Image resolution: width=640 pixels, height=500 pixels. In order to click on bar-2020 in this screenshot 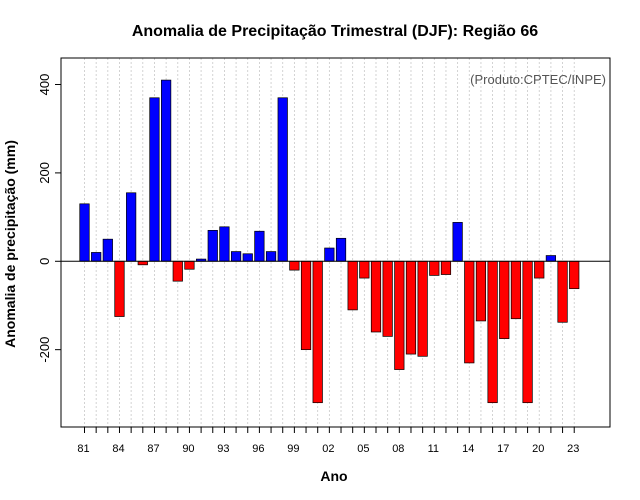, I will do `click(539, 269)`.